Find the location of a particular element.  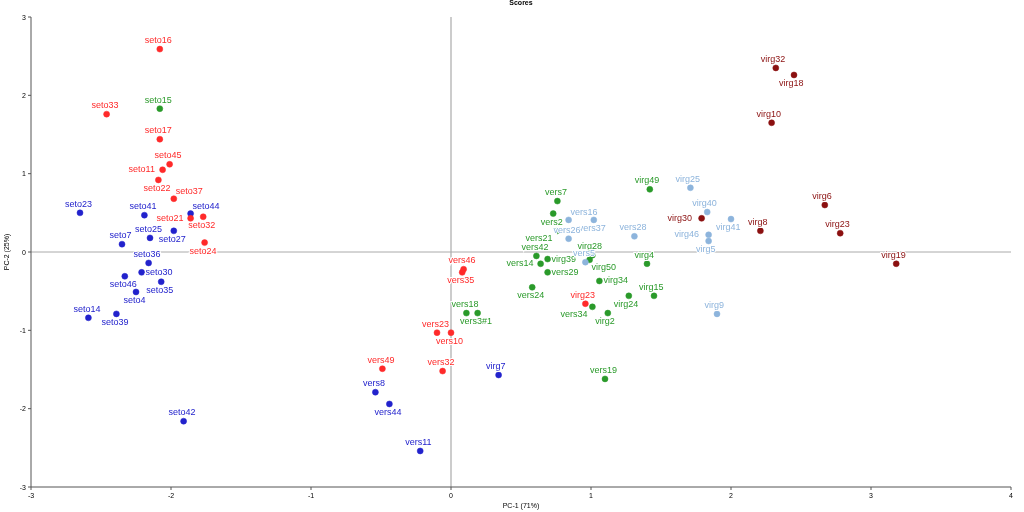

data-label: virg10 is located at coordinates (769, 113).